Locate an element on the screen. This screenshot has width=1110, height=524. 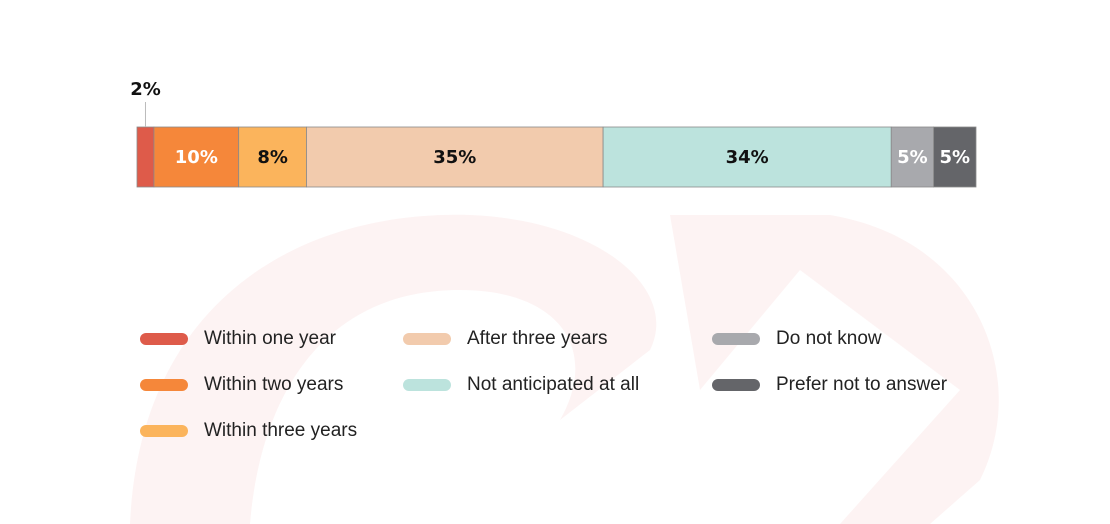
data-label: 34% is located at coordinates (747, 157).